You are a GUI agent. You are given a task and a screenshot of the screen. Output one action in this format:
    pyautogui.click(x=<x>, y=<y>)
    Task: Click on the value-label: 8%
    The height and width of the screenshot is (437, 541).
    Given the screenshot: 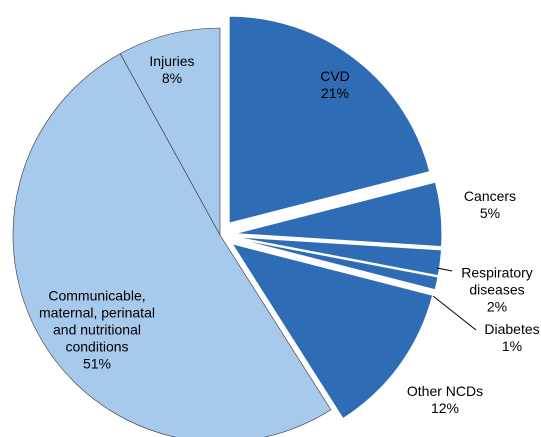 What is the action you would take?
    pyautogui.click(x=172, y=78)
    